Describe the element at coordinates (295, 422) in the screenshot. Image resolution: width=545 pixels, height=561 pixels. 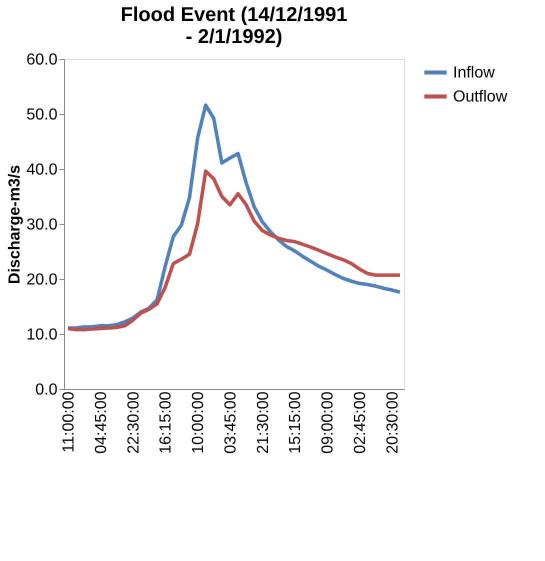
I see `x-tick-label: 15:15:00` at that location.